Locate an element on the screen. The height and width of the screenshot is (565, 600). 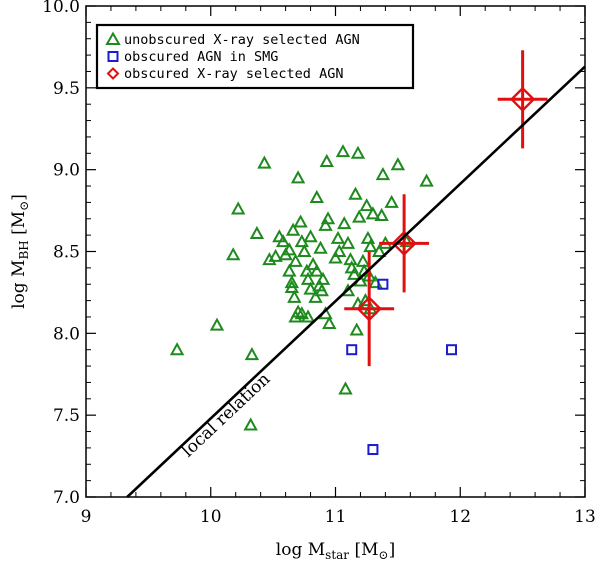
legend-entry-obscured: obscured X-ray selected AGN is located at coordinates (224, 74).